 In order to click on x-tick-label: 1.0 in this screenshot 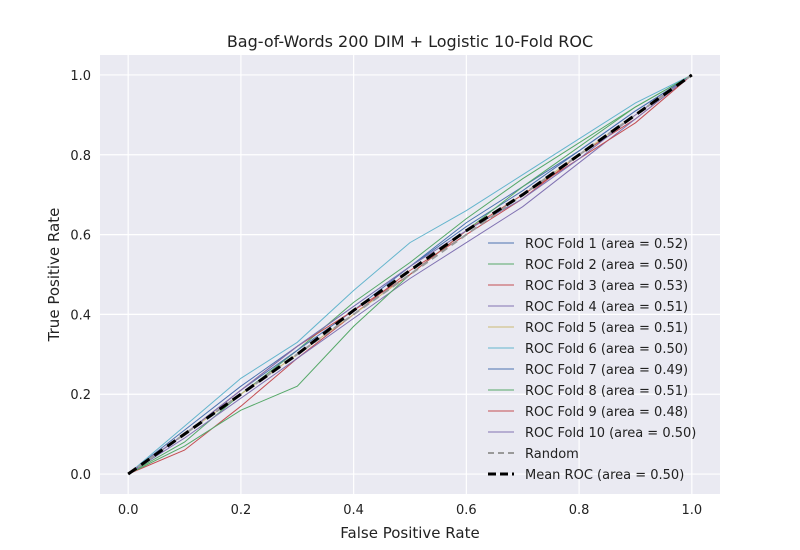, I will do `click(691, 510)`.